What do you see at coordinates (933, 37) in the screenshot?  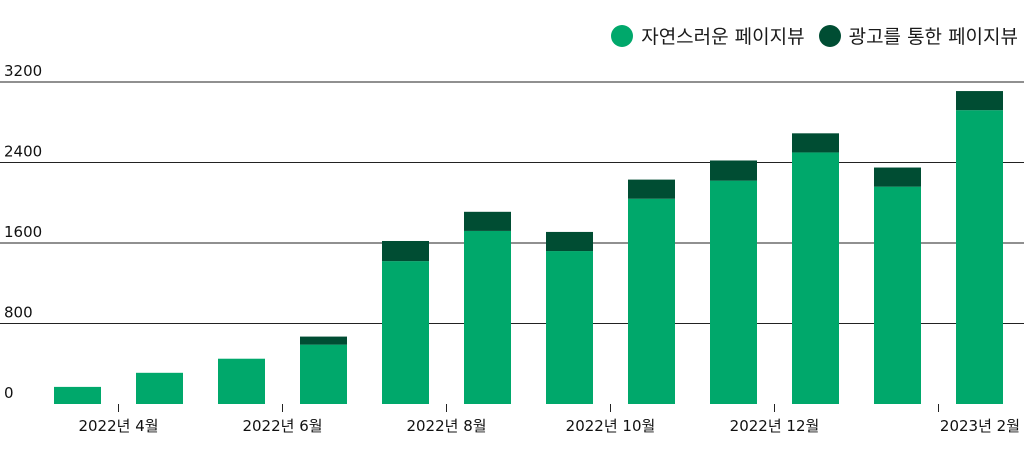 I see `legend-label-ads: 광고를 통한 페이지뷰` at bounding box center [933, 37].